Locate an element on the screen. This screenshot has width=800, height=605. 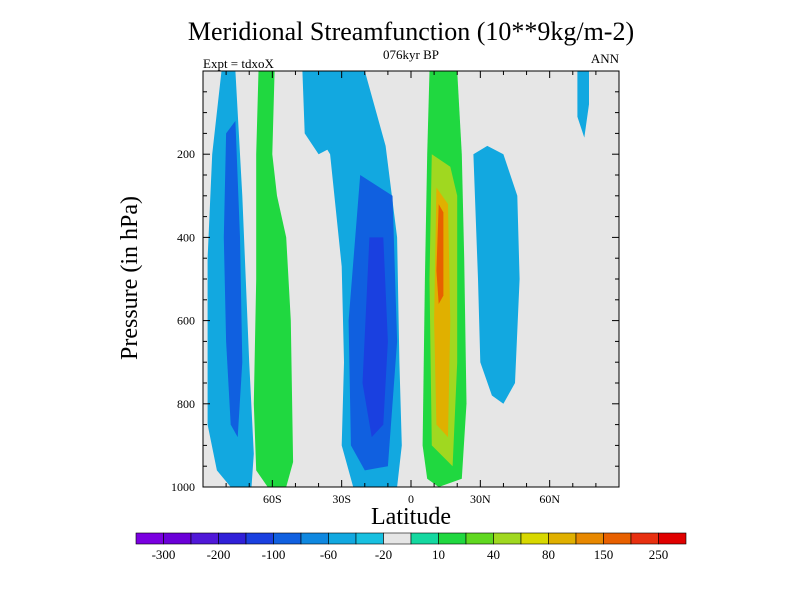
y-tick-label: 400 is located at coordinates (186, 237).